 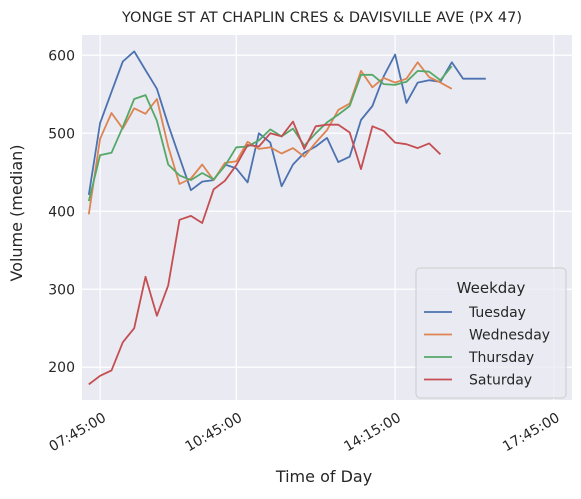 I want to click on x-tick-label: 07:45:00, so click(x=77, y=432).